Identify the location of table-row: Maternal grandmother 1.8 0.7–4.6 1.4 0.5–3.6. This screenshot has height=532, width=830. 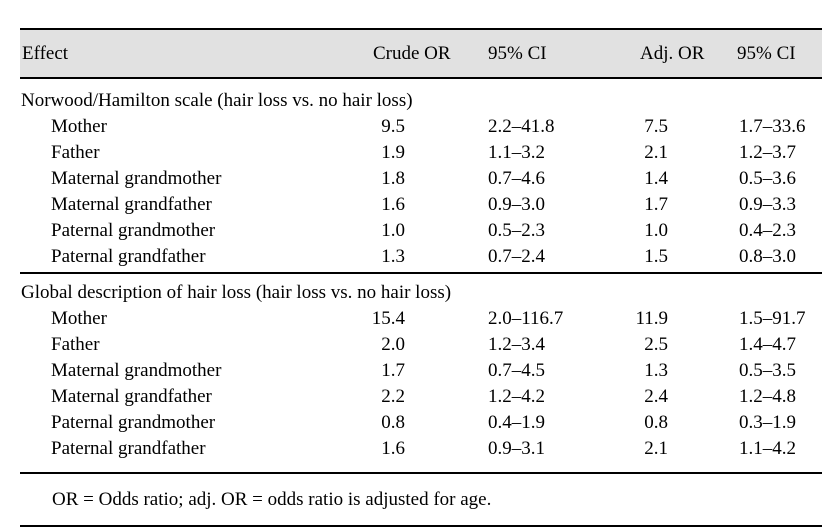
(421, 179).